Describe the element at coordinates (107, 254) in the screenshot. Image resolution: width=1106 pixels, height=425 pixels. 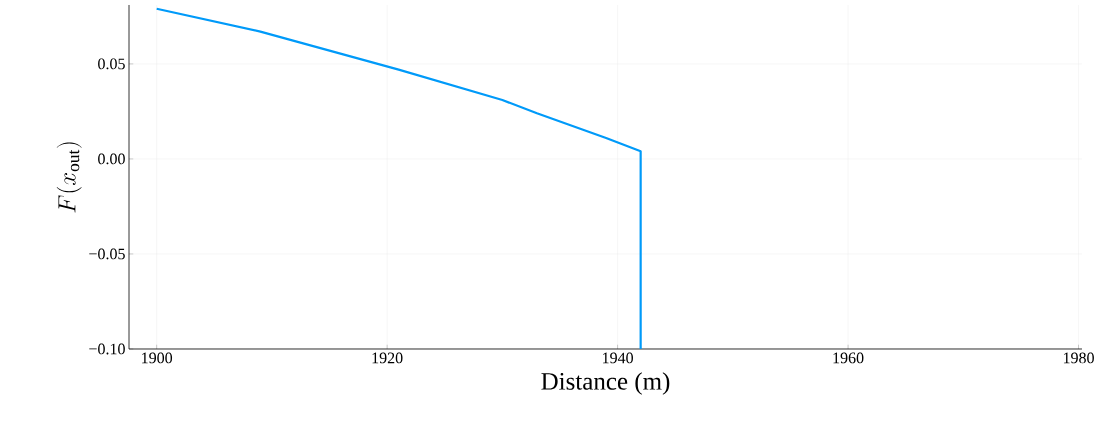
I see `y-tick-label: −0.05` at that location.